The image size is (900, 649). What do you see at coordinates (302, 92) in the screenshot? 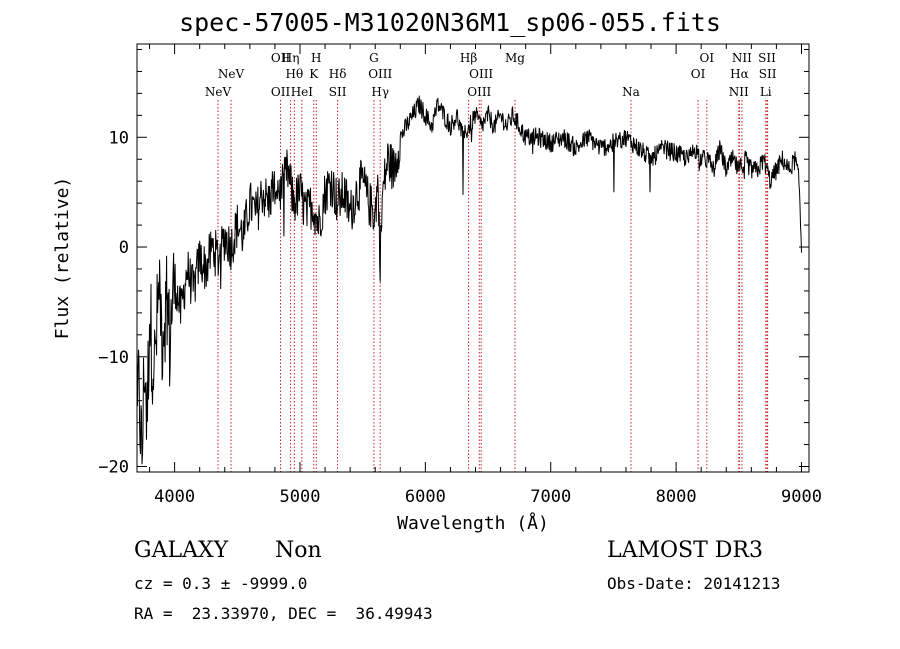
I see `line-label: HeI` at bounding box center [302, 92].